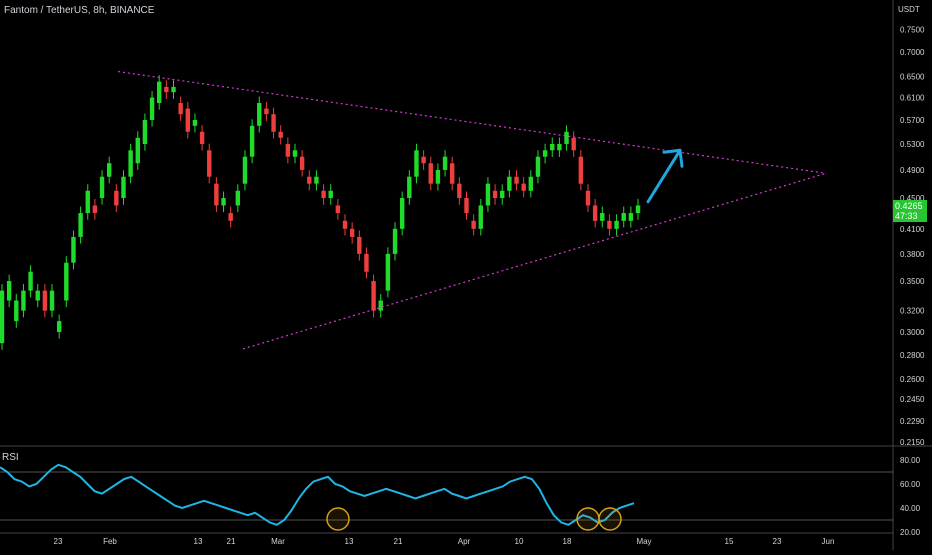  I want to click on price-tick-label: 0.5700, so click(912, 120).